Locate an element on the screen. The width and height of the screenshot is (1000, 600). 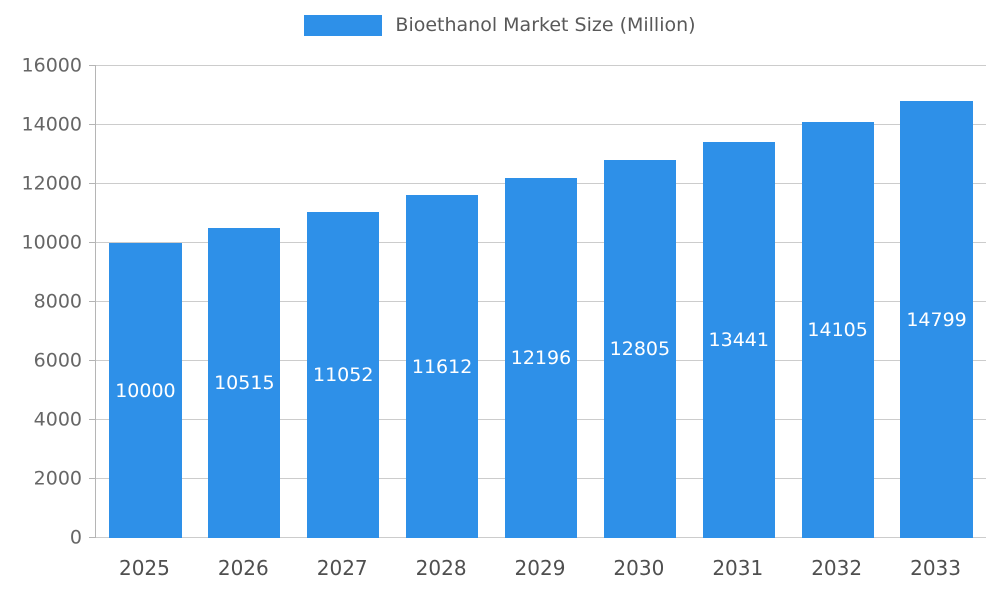
legend-swatch is located at coordinates (343, 25).